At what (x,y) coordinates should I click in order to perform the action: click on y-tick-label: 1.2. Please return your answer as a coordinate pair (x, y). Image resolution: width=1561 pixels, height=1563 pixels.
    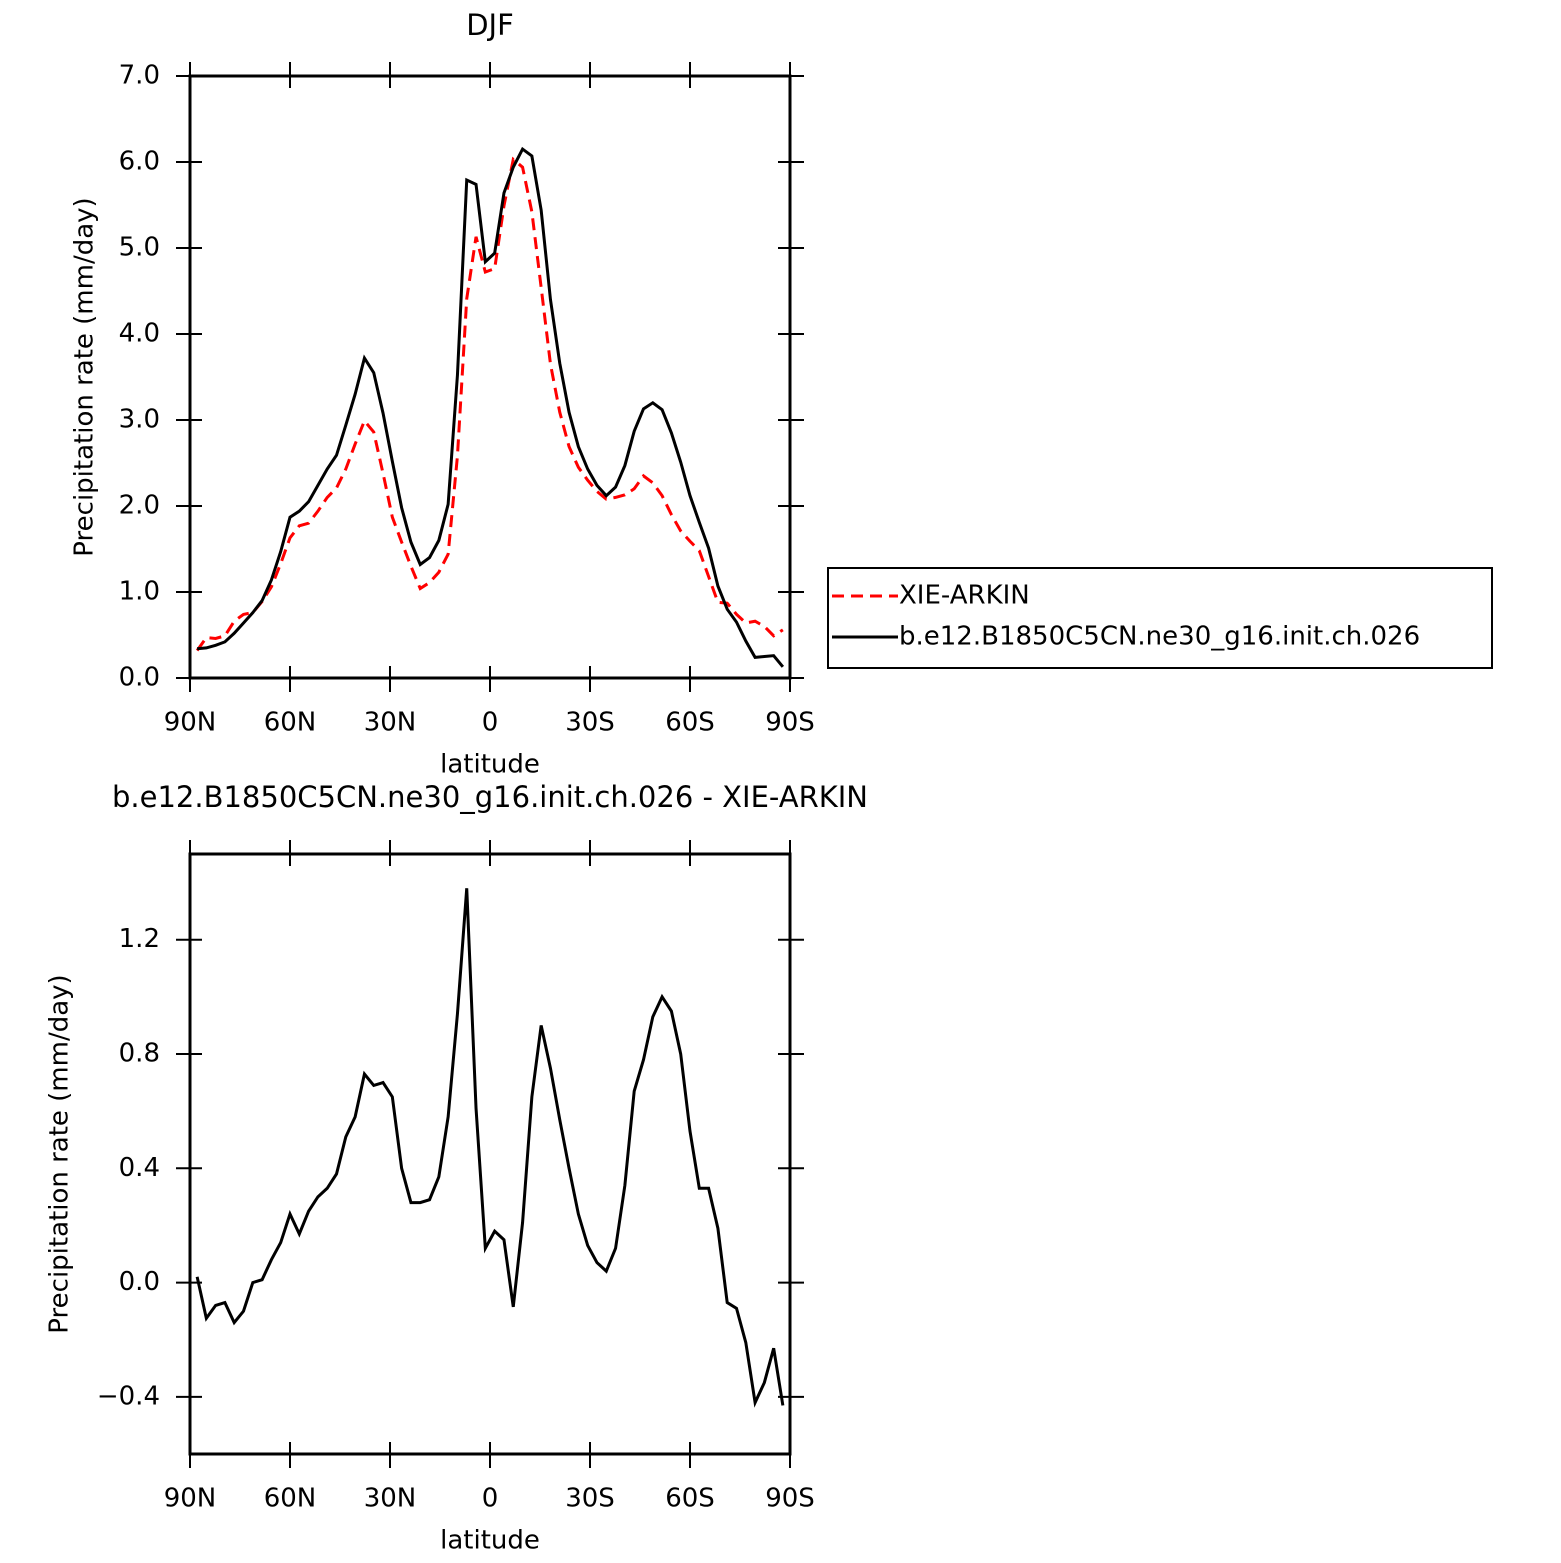
    Looking at the image, I should click on (139, 939).